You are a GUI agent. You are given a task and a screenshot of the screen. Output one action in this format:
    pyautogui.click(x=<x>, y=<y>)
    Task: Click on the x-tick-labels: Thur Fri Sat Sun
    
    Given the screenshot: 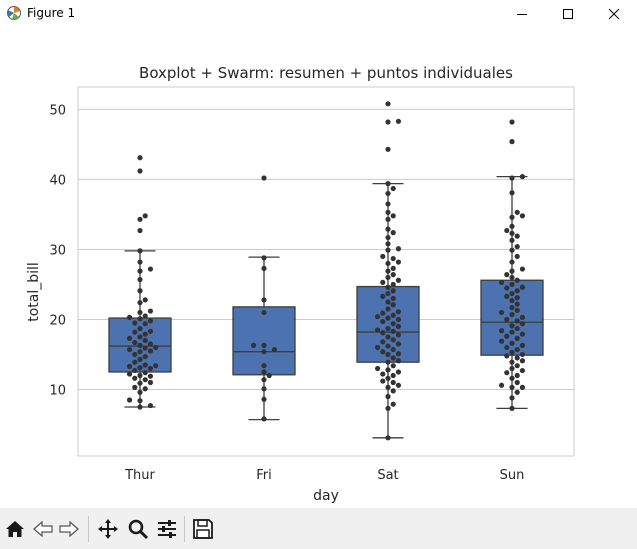 What is the action you would take?
    pyautogui.click(x=324, y=475)
    